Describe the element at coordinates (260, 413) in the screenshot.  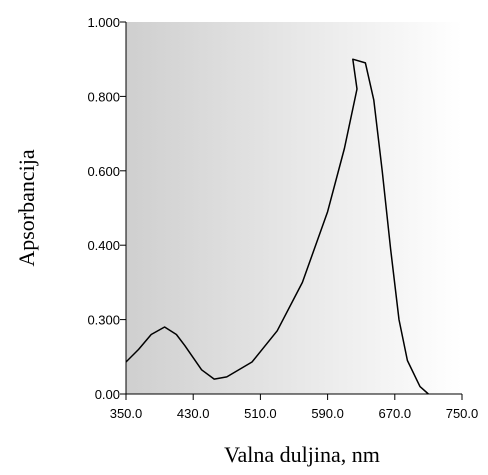
I see `x-tick-label: 510.0` at that location.